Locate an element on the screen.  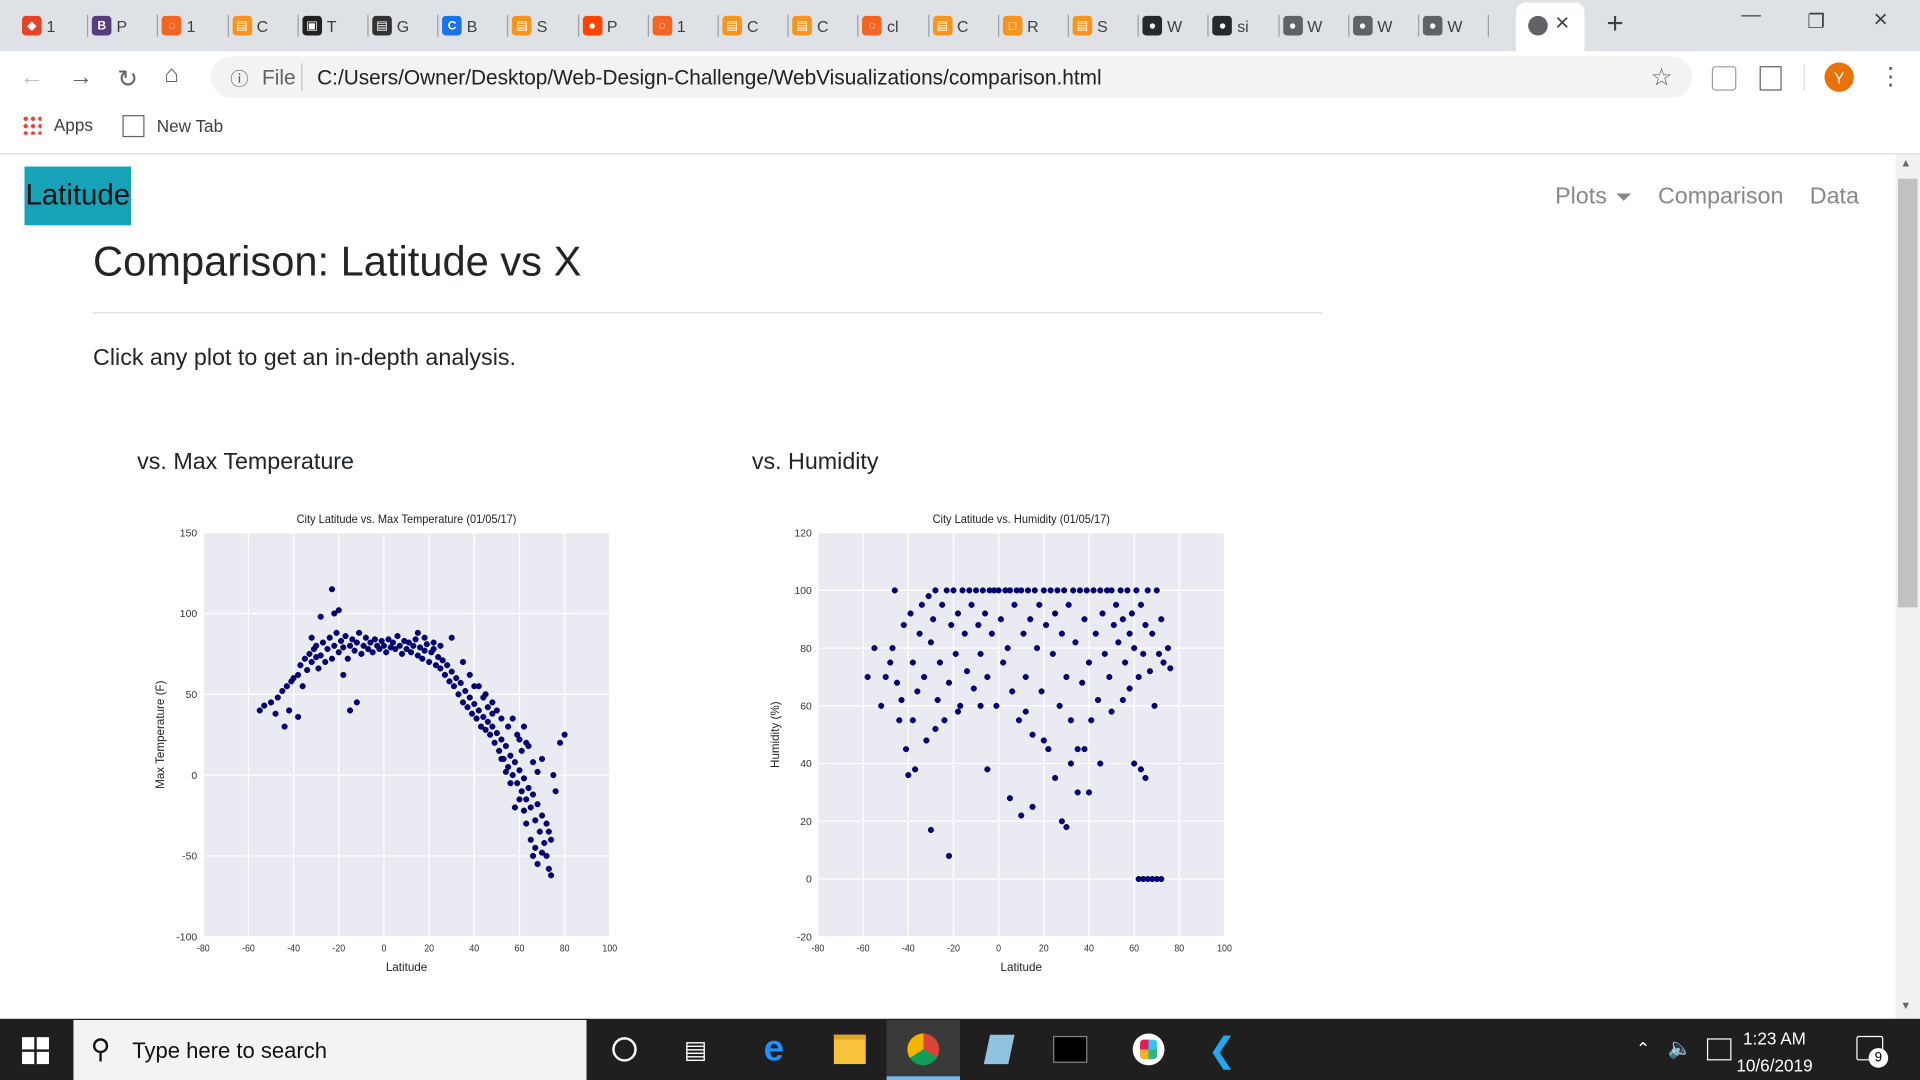
menu-kebab-icon: ⋮ is located at coordinates (1890, 77).